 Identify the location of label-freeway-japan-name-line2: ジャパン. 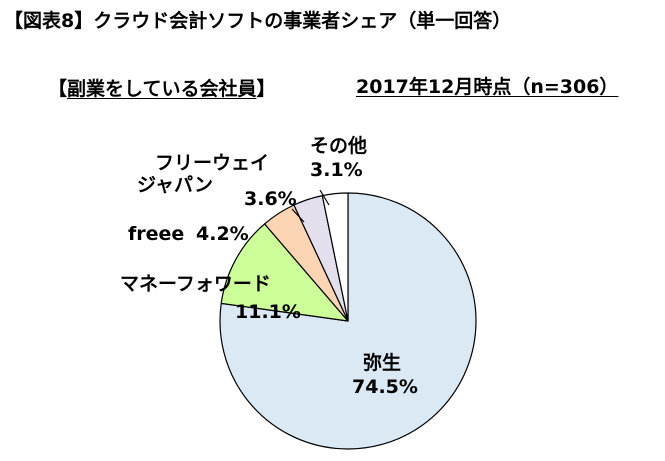
(175, 185).